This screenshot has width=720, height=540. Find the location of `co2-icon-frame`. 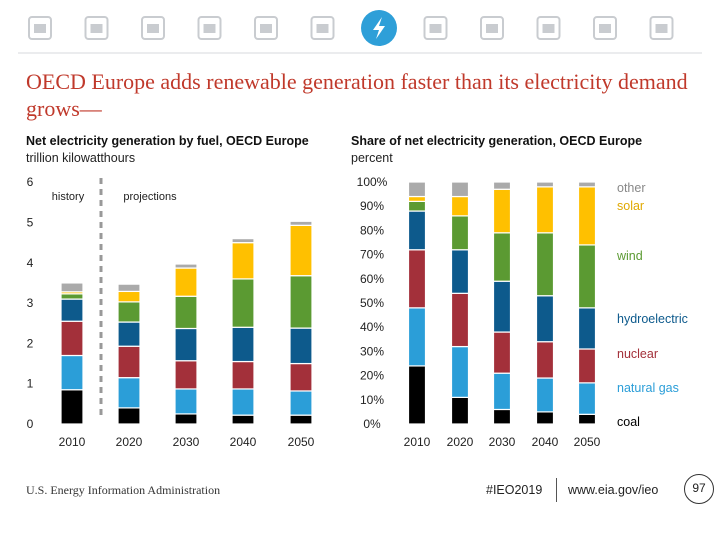

co2-icon-frame is located at coordinates (605, 28).